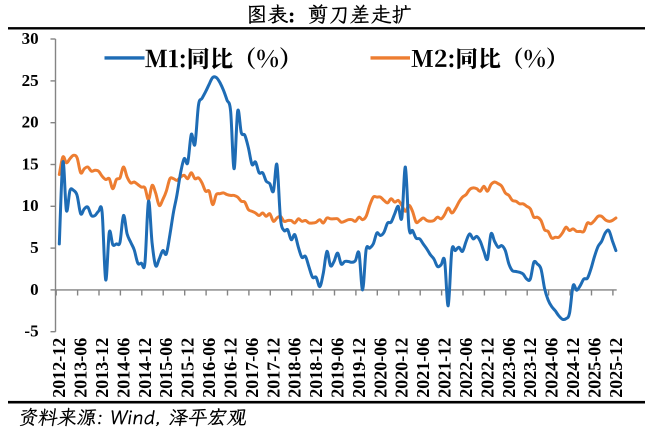 The image size is (660, 439). Describe the element at coordinates (30, 163) in the screenshot. I see `svg-text: 15` at that location.